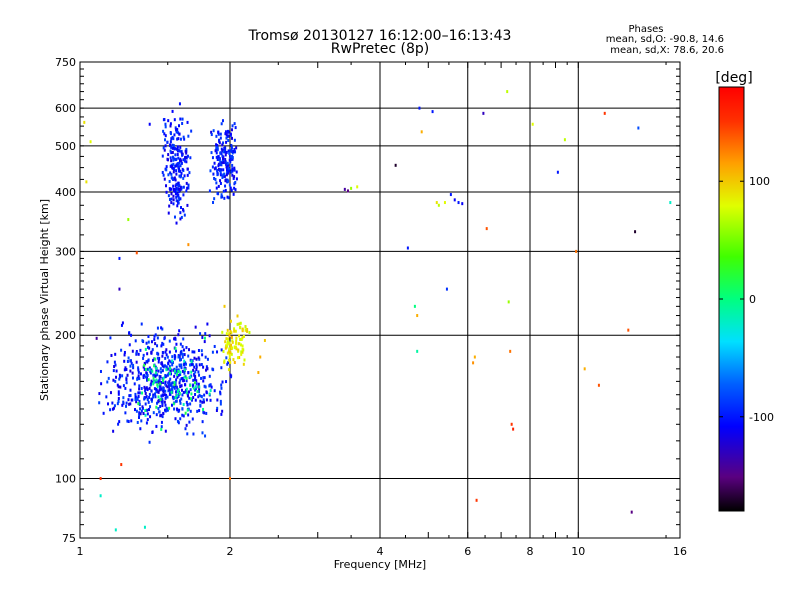 Image resolution: width=800 pixels, height=600 pixels. What do you see at coordinates (667, 50) in the screenshot?
I see `stats-line-x: mean, sd,X: 78.6, 20.6` at bounding box center [667, 50].